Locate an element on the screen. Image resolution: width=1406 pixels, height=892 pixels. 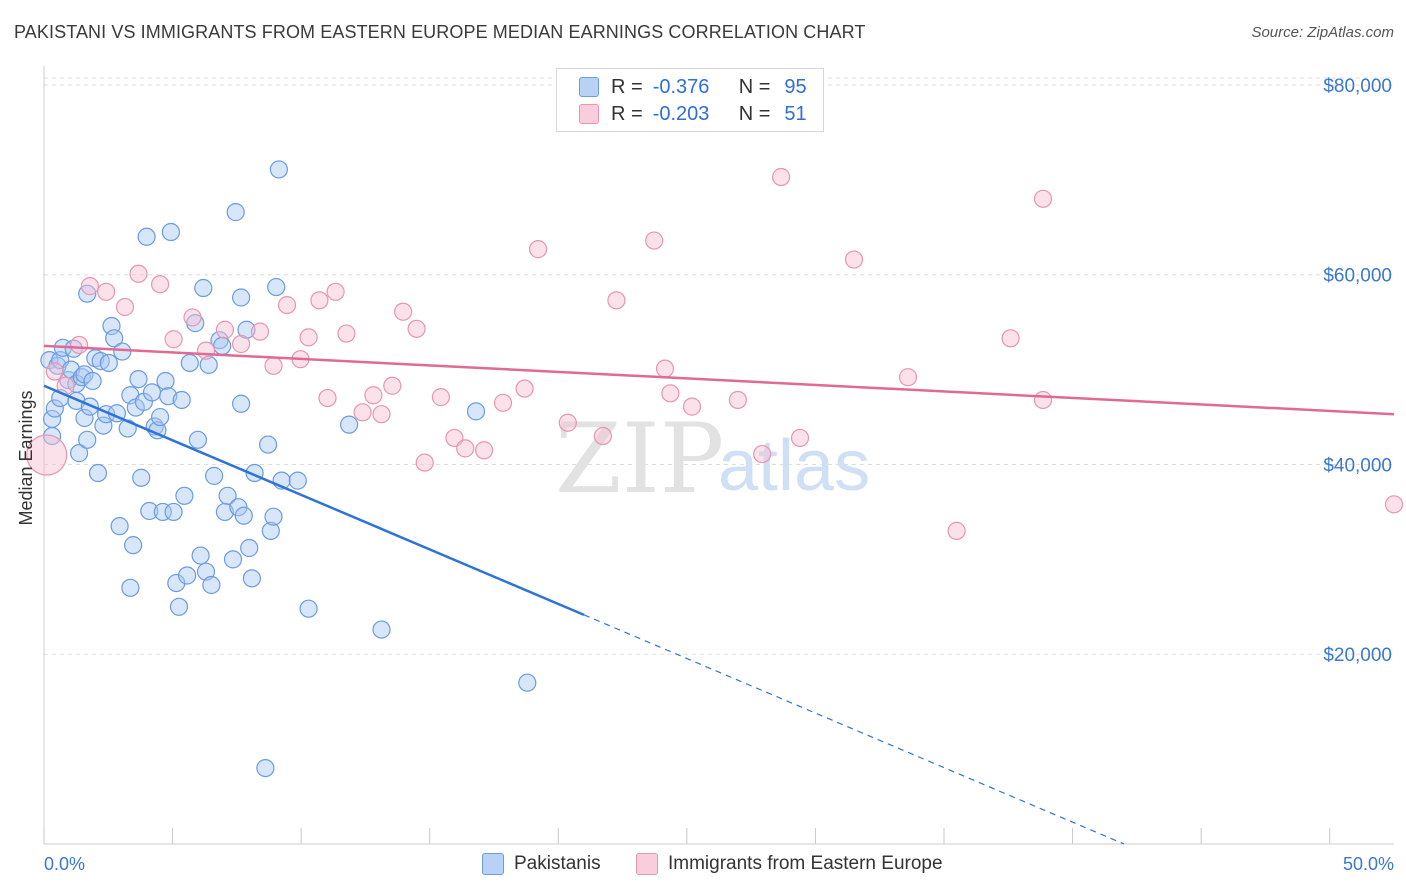
y-tick-labels: $20,000 $40,000 $60,000 $80,000 is located at coordinates (1357, 371).